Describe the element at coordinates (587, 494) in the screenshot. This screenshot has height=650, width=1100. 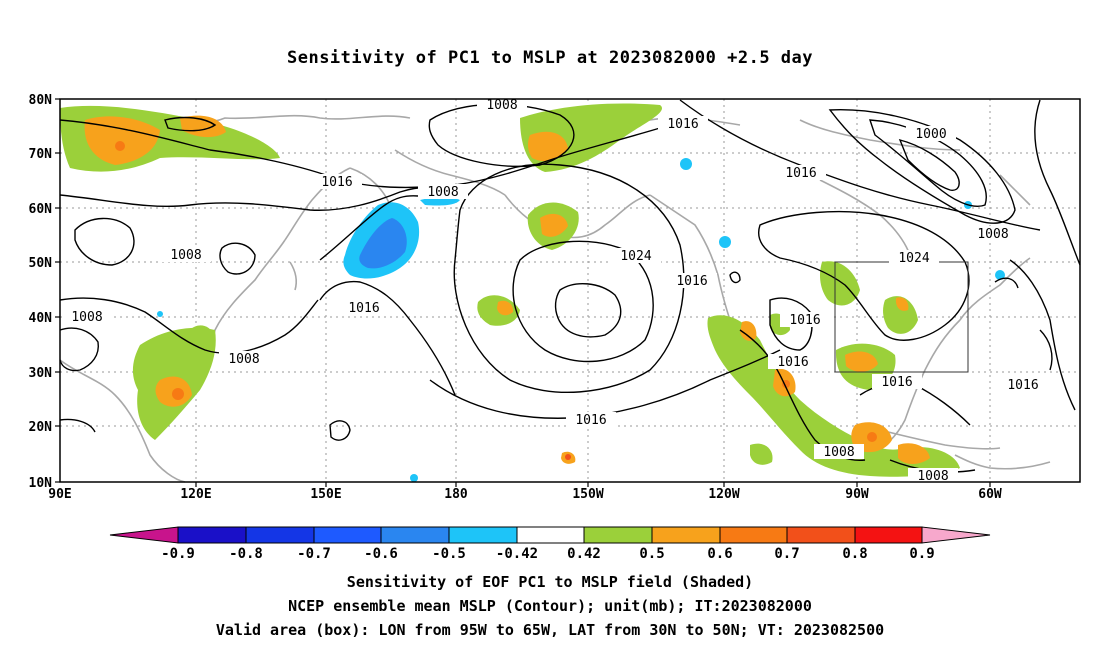
I see `lon-tick-label: 150W` at that location.